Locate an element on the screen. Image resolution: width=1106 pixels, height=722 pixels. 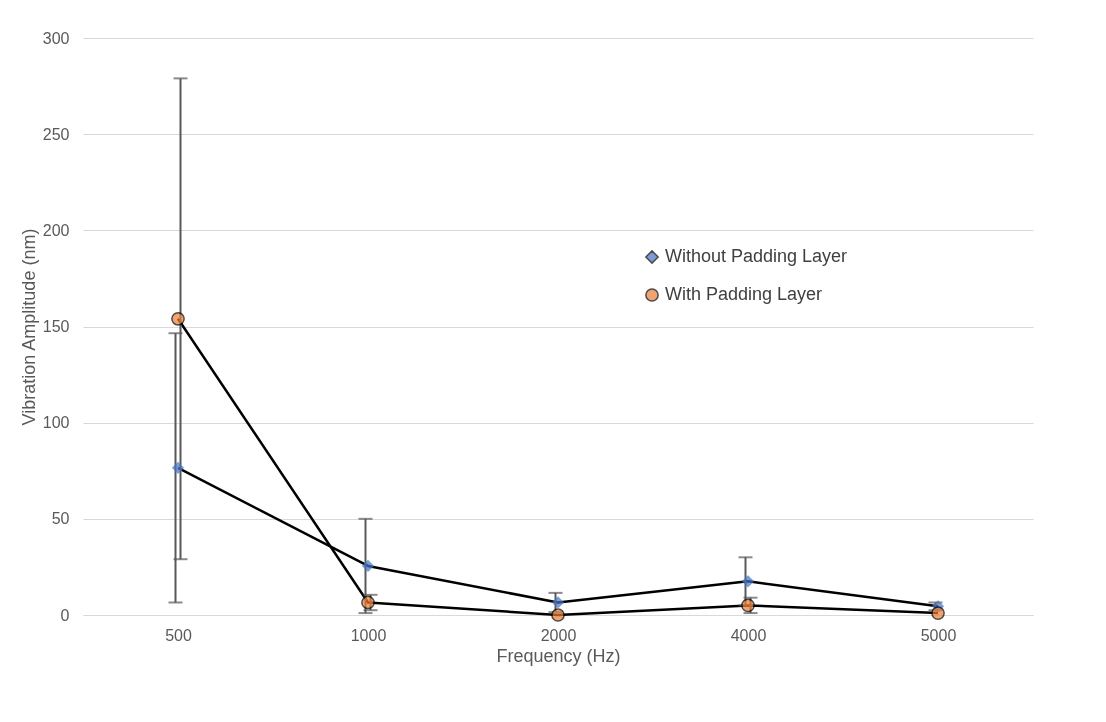
y-axis-title: Vibration Amplitude (nm) is located at coordinates (28, 327).